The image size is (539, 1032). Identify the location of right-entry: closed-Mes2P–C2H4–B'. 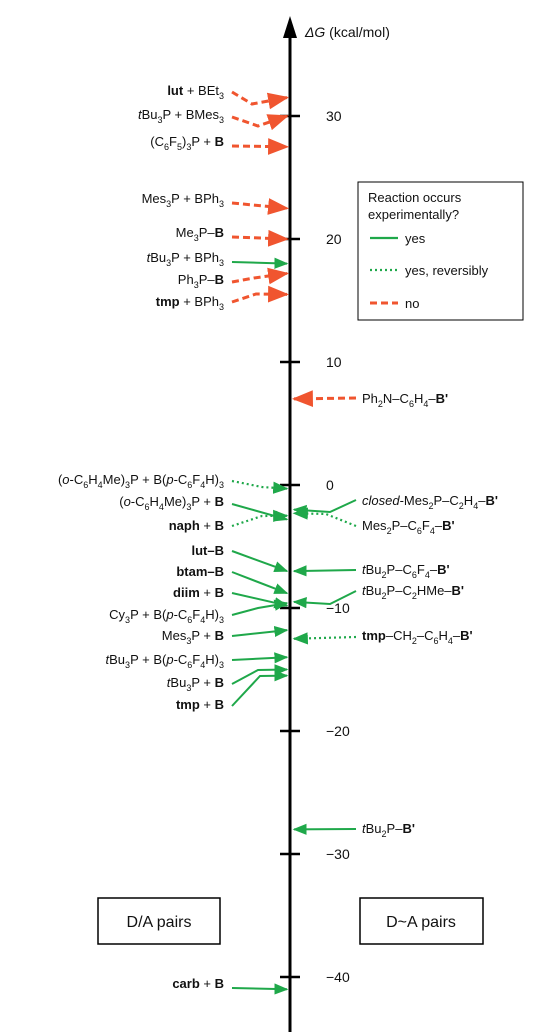
(395, 505).